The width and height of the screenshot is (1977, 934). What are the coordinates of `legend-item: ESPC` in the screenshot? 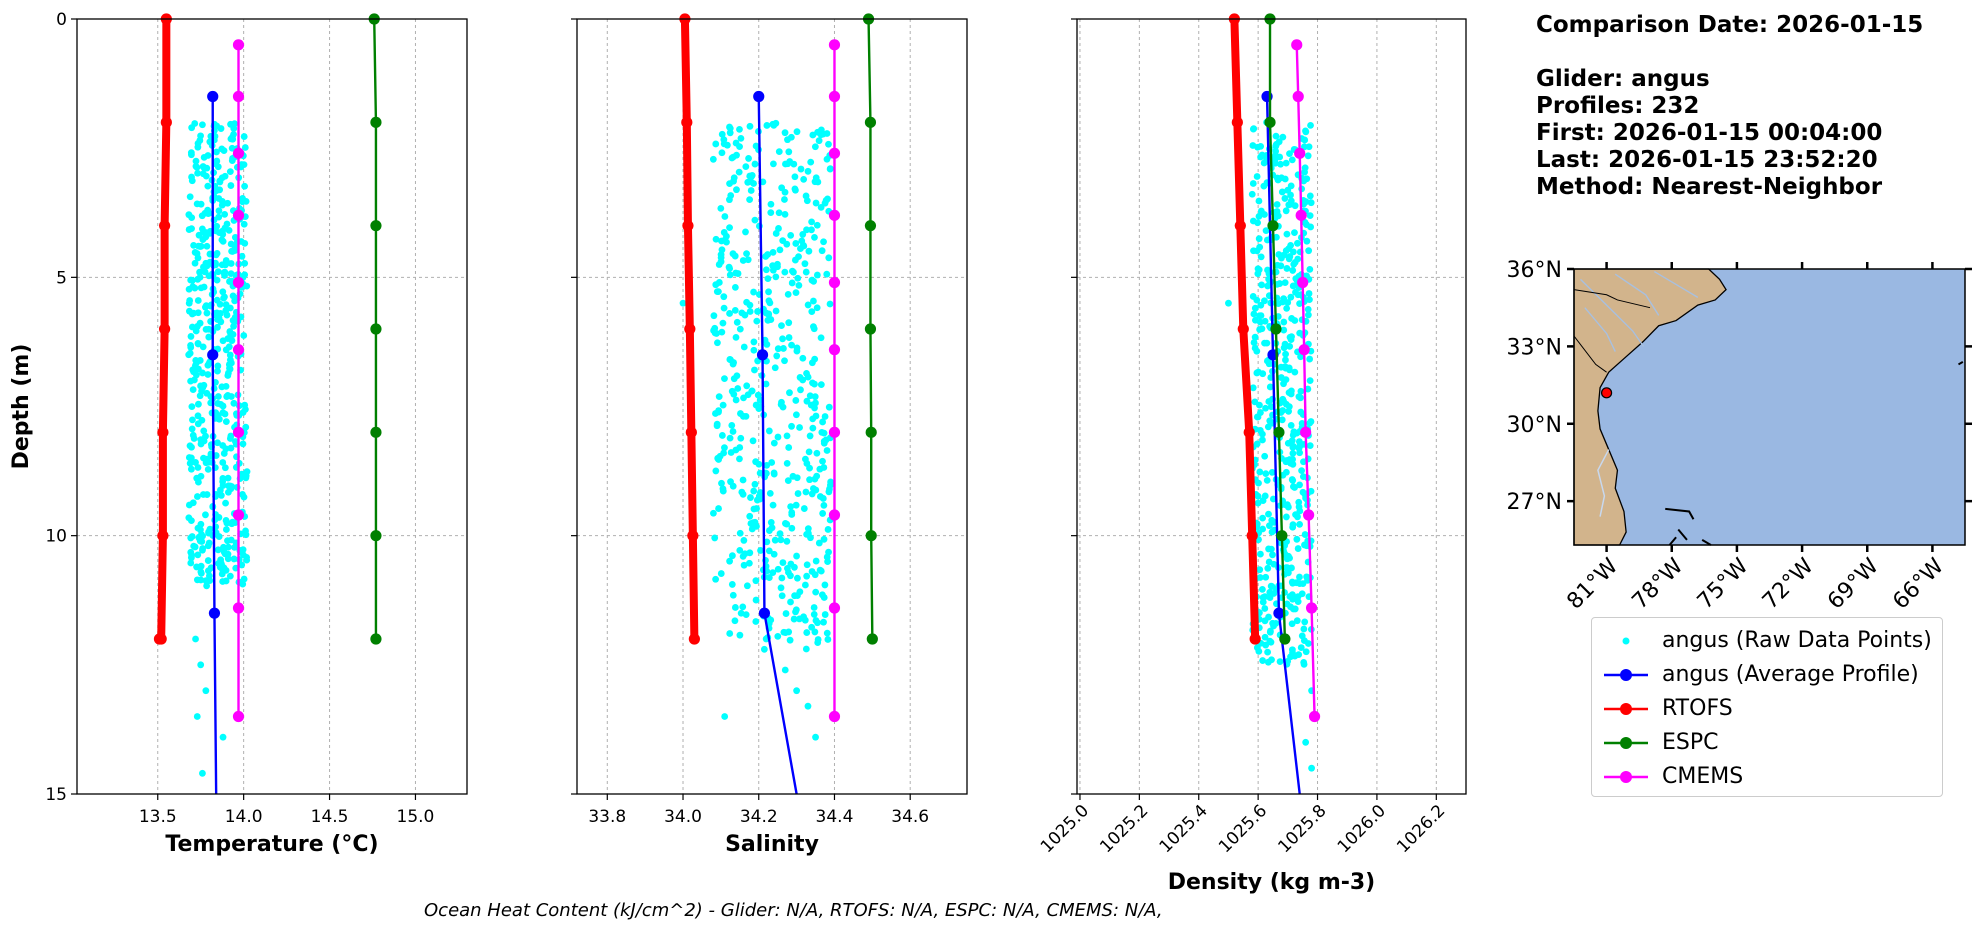 It's located at (1767, 744).